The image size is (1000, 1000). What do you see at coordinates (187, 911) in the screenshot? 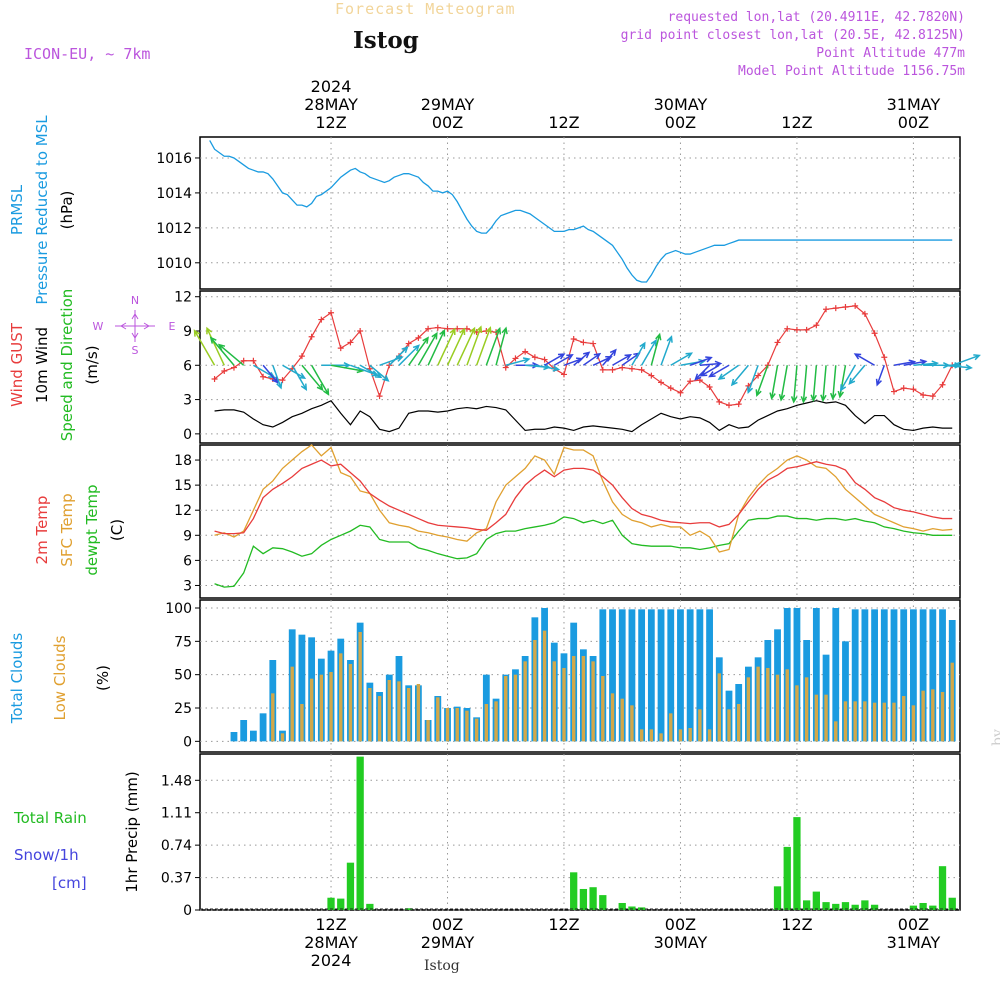
I see `precipitation-ytick-label: 0` at bounding box center [187, 911].